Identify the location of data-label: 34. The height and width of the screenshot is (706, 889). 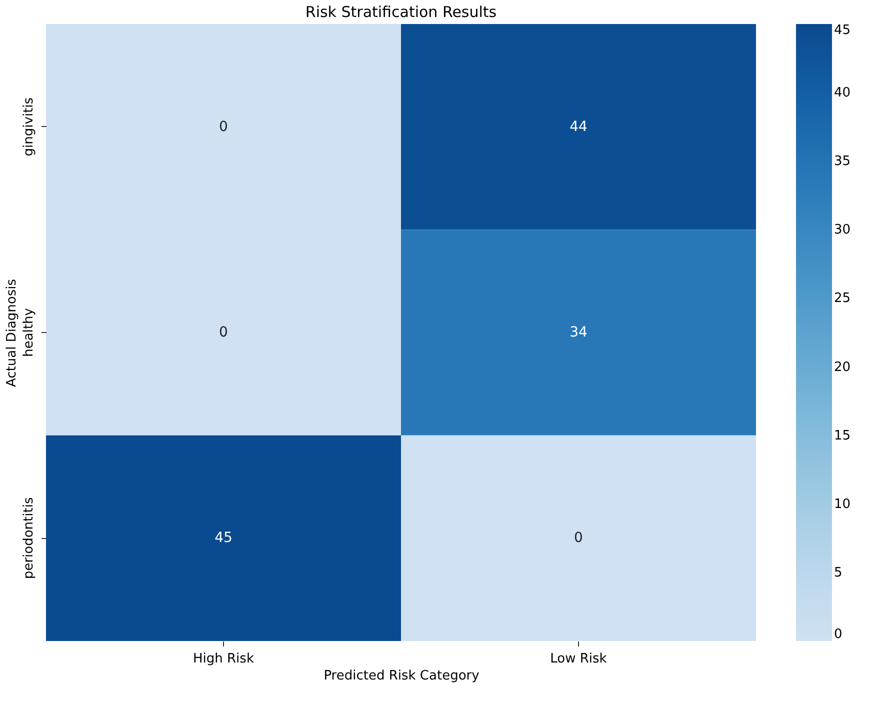
(579, 332).